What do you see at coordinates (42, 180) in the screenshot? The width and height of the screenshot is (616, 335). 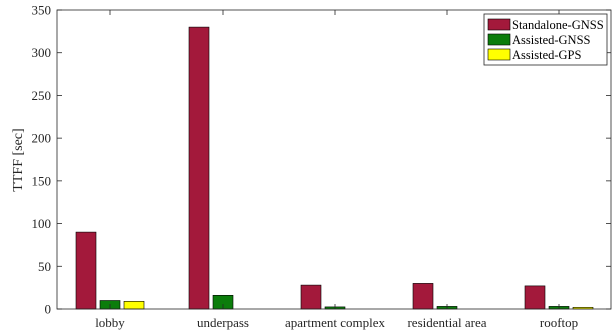 I see `y-tick-label: 150` at bounding box center [42, 180].